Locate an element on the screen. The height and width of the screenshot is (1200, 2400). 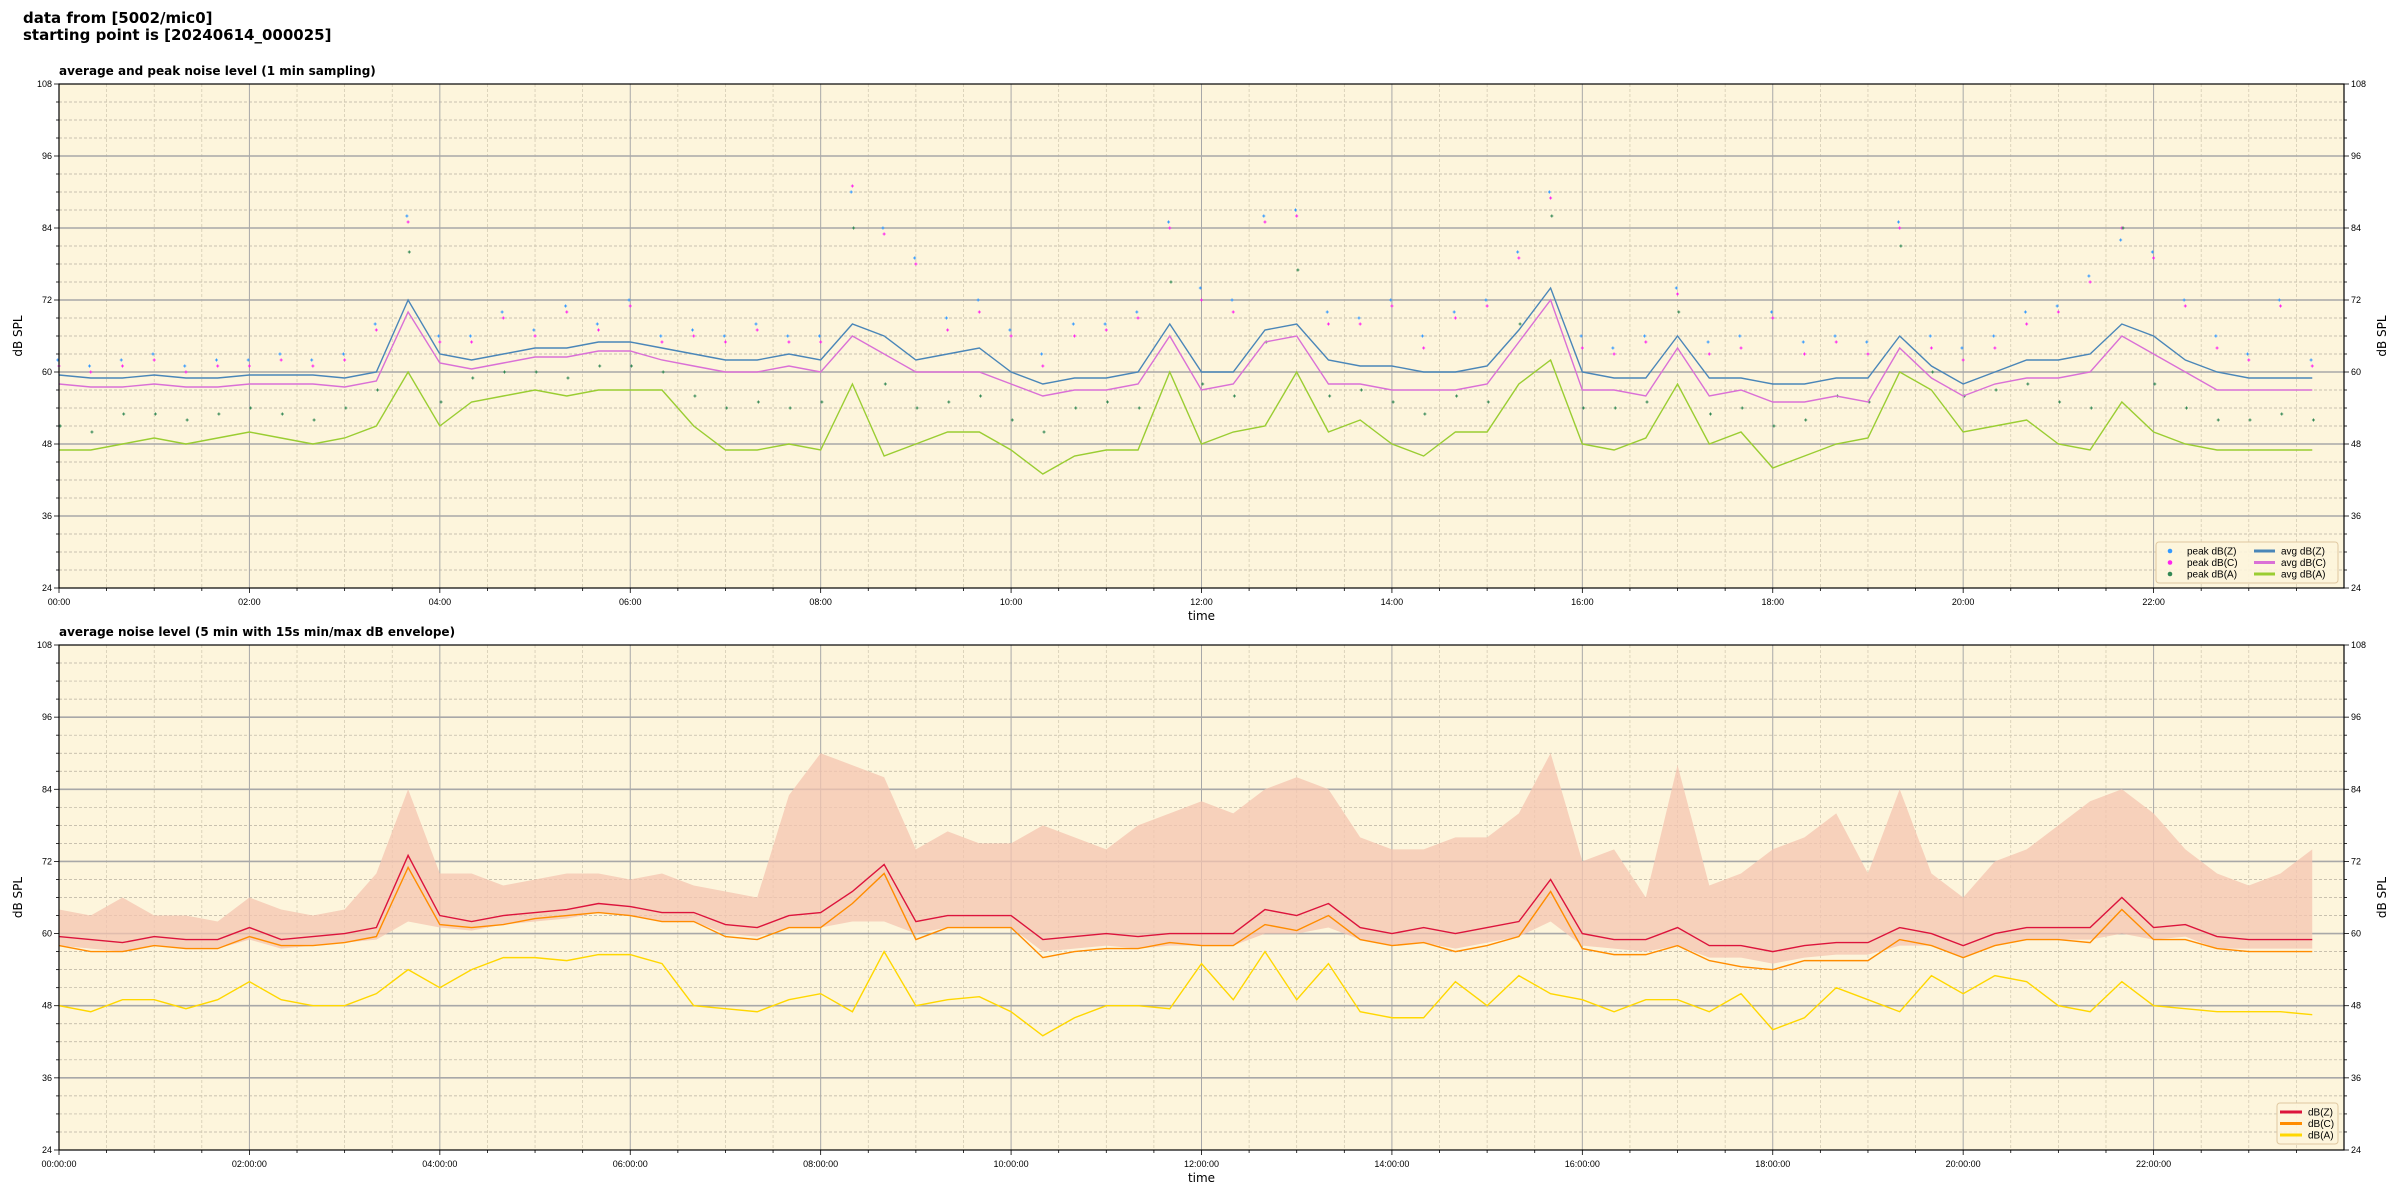
legend-label: peak dB(C) is located at coordinates (2212, 563).